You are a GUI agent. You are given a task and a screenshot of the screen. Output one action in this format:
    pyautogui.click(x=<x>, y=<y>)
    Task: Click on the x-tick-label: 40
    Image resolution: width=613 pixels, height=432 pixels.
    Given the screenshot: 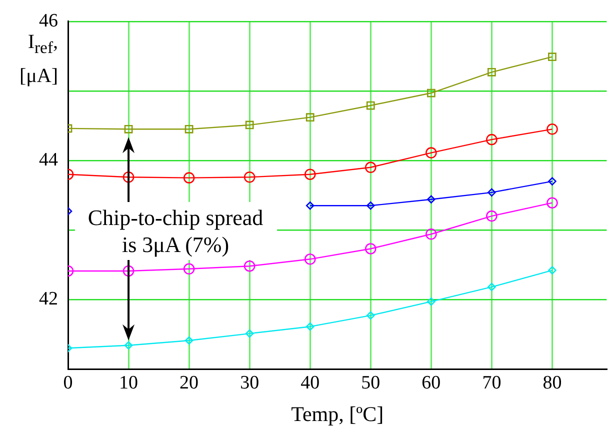 What is the action you would take?
    pyautogui.click(x=310, y=383)
    